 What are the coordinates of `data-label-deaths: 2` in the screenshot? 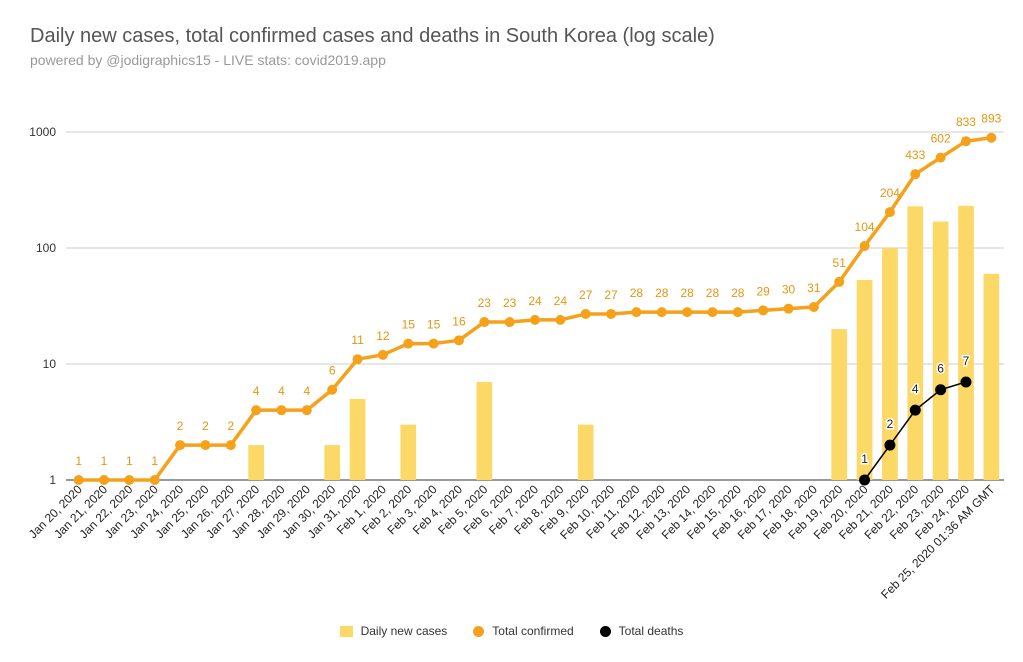 It's located at (890, 424).